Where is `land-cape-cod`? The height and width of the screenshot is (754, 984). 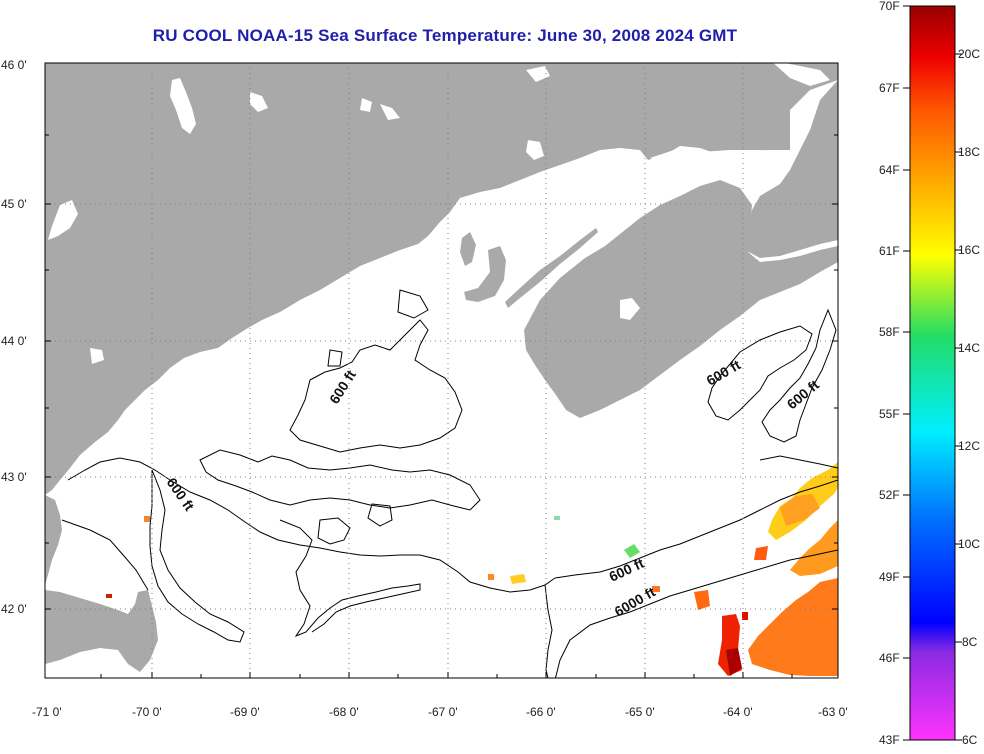 land-cape-cod is located at coordinates (101, 631).